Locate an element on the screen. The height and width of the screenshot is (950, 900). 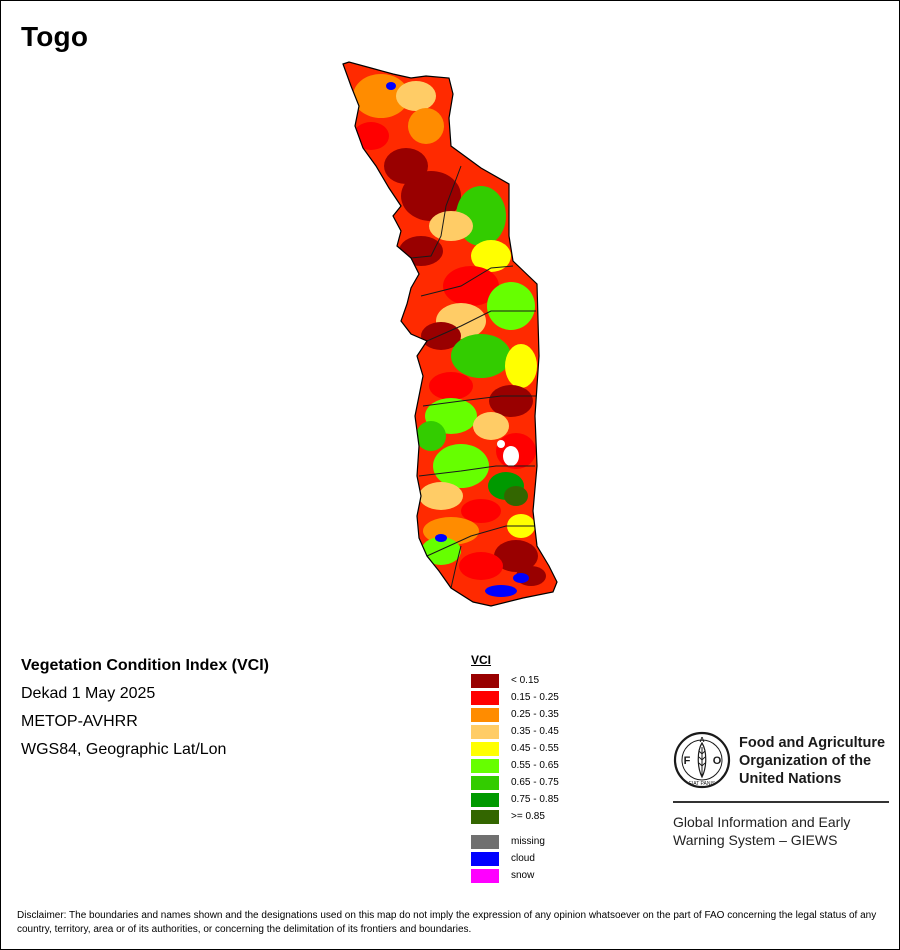
fao-name-line1: Food and Agriculture is located at coordinates (812, 743).